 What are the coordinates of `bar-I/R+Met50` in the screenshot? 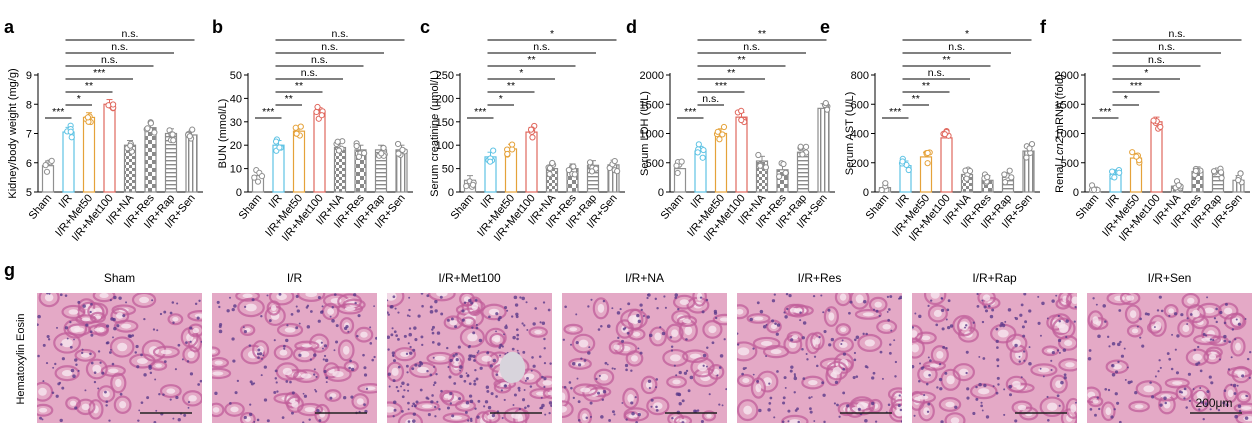 It's located at (89, 154).